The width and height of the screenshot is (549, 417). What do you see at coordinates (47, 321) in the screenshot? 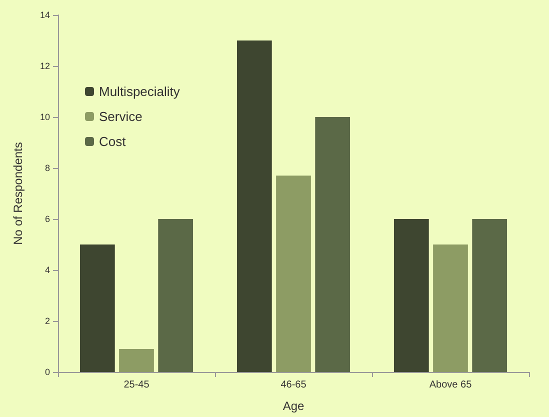
I see `y-tick-label: 2` at bounding box center [47, 321].